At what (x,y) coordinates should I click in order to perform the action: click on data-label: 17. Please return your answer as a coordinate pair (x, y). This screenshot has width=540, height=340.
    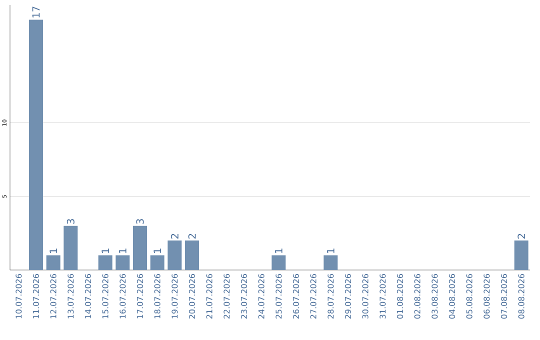
    Looking at the image, I should click on (36, 12).